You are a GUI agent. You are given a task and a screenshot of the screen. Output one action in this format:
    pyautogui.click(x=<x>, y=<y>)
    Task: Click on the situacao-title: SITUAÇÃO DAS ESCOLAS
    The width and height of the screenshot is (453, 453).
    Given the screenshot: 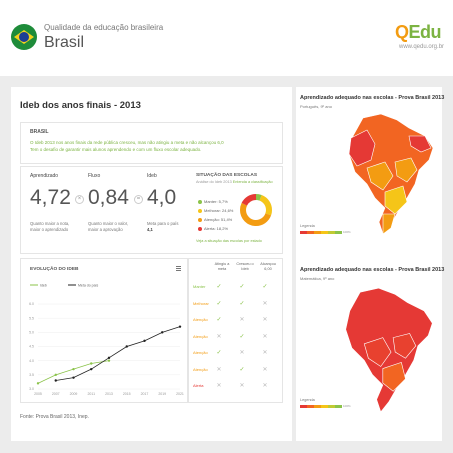 What is the action you would take?
    pyautogui.click(x=227, y=175)
    